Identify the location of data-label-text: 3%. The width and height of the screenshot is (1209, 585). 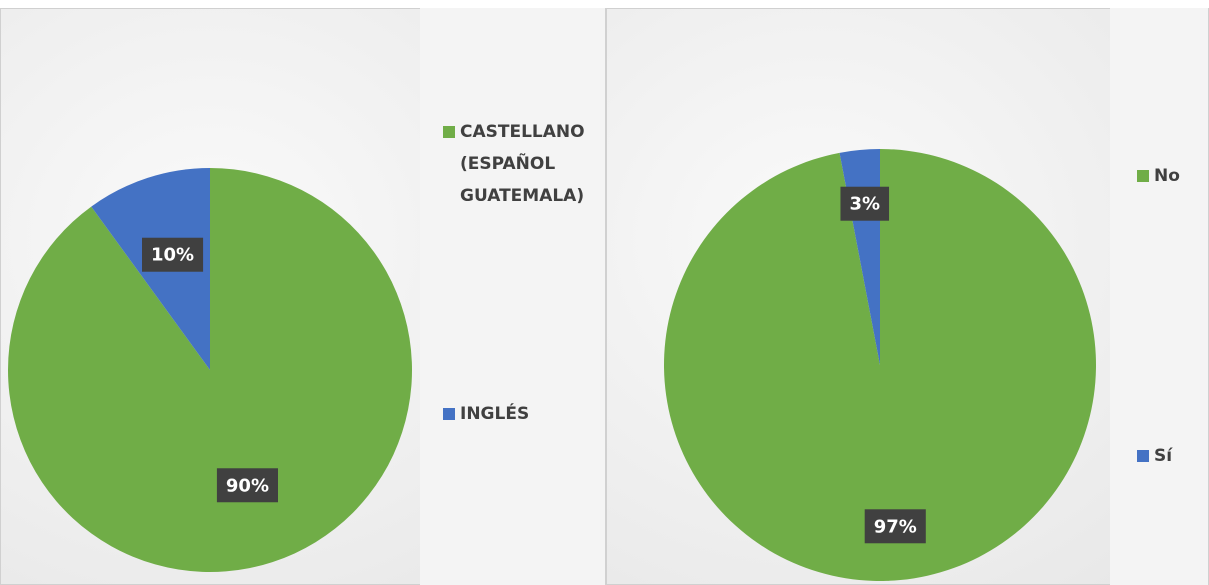
(864, 204).